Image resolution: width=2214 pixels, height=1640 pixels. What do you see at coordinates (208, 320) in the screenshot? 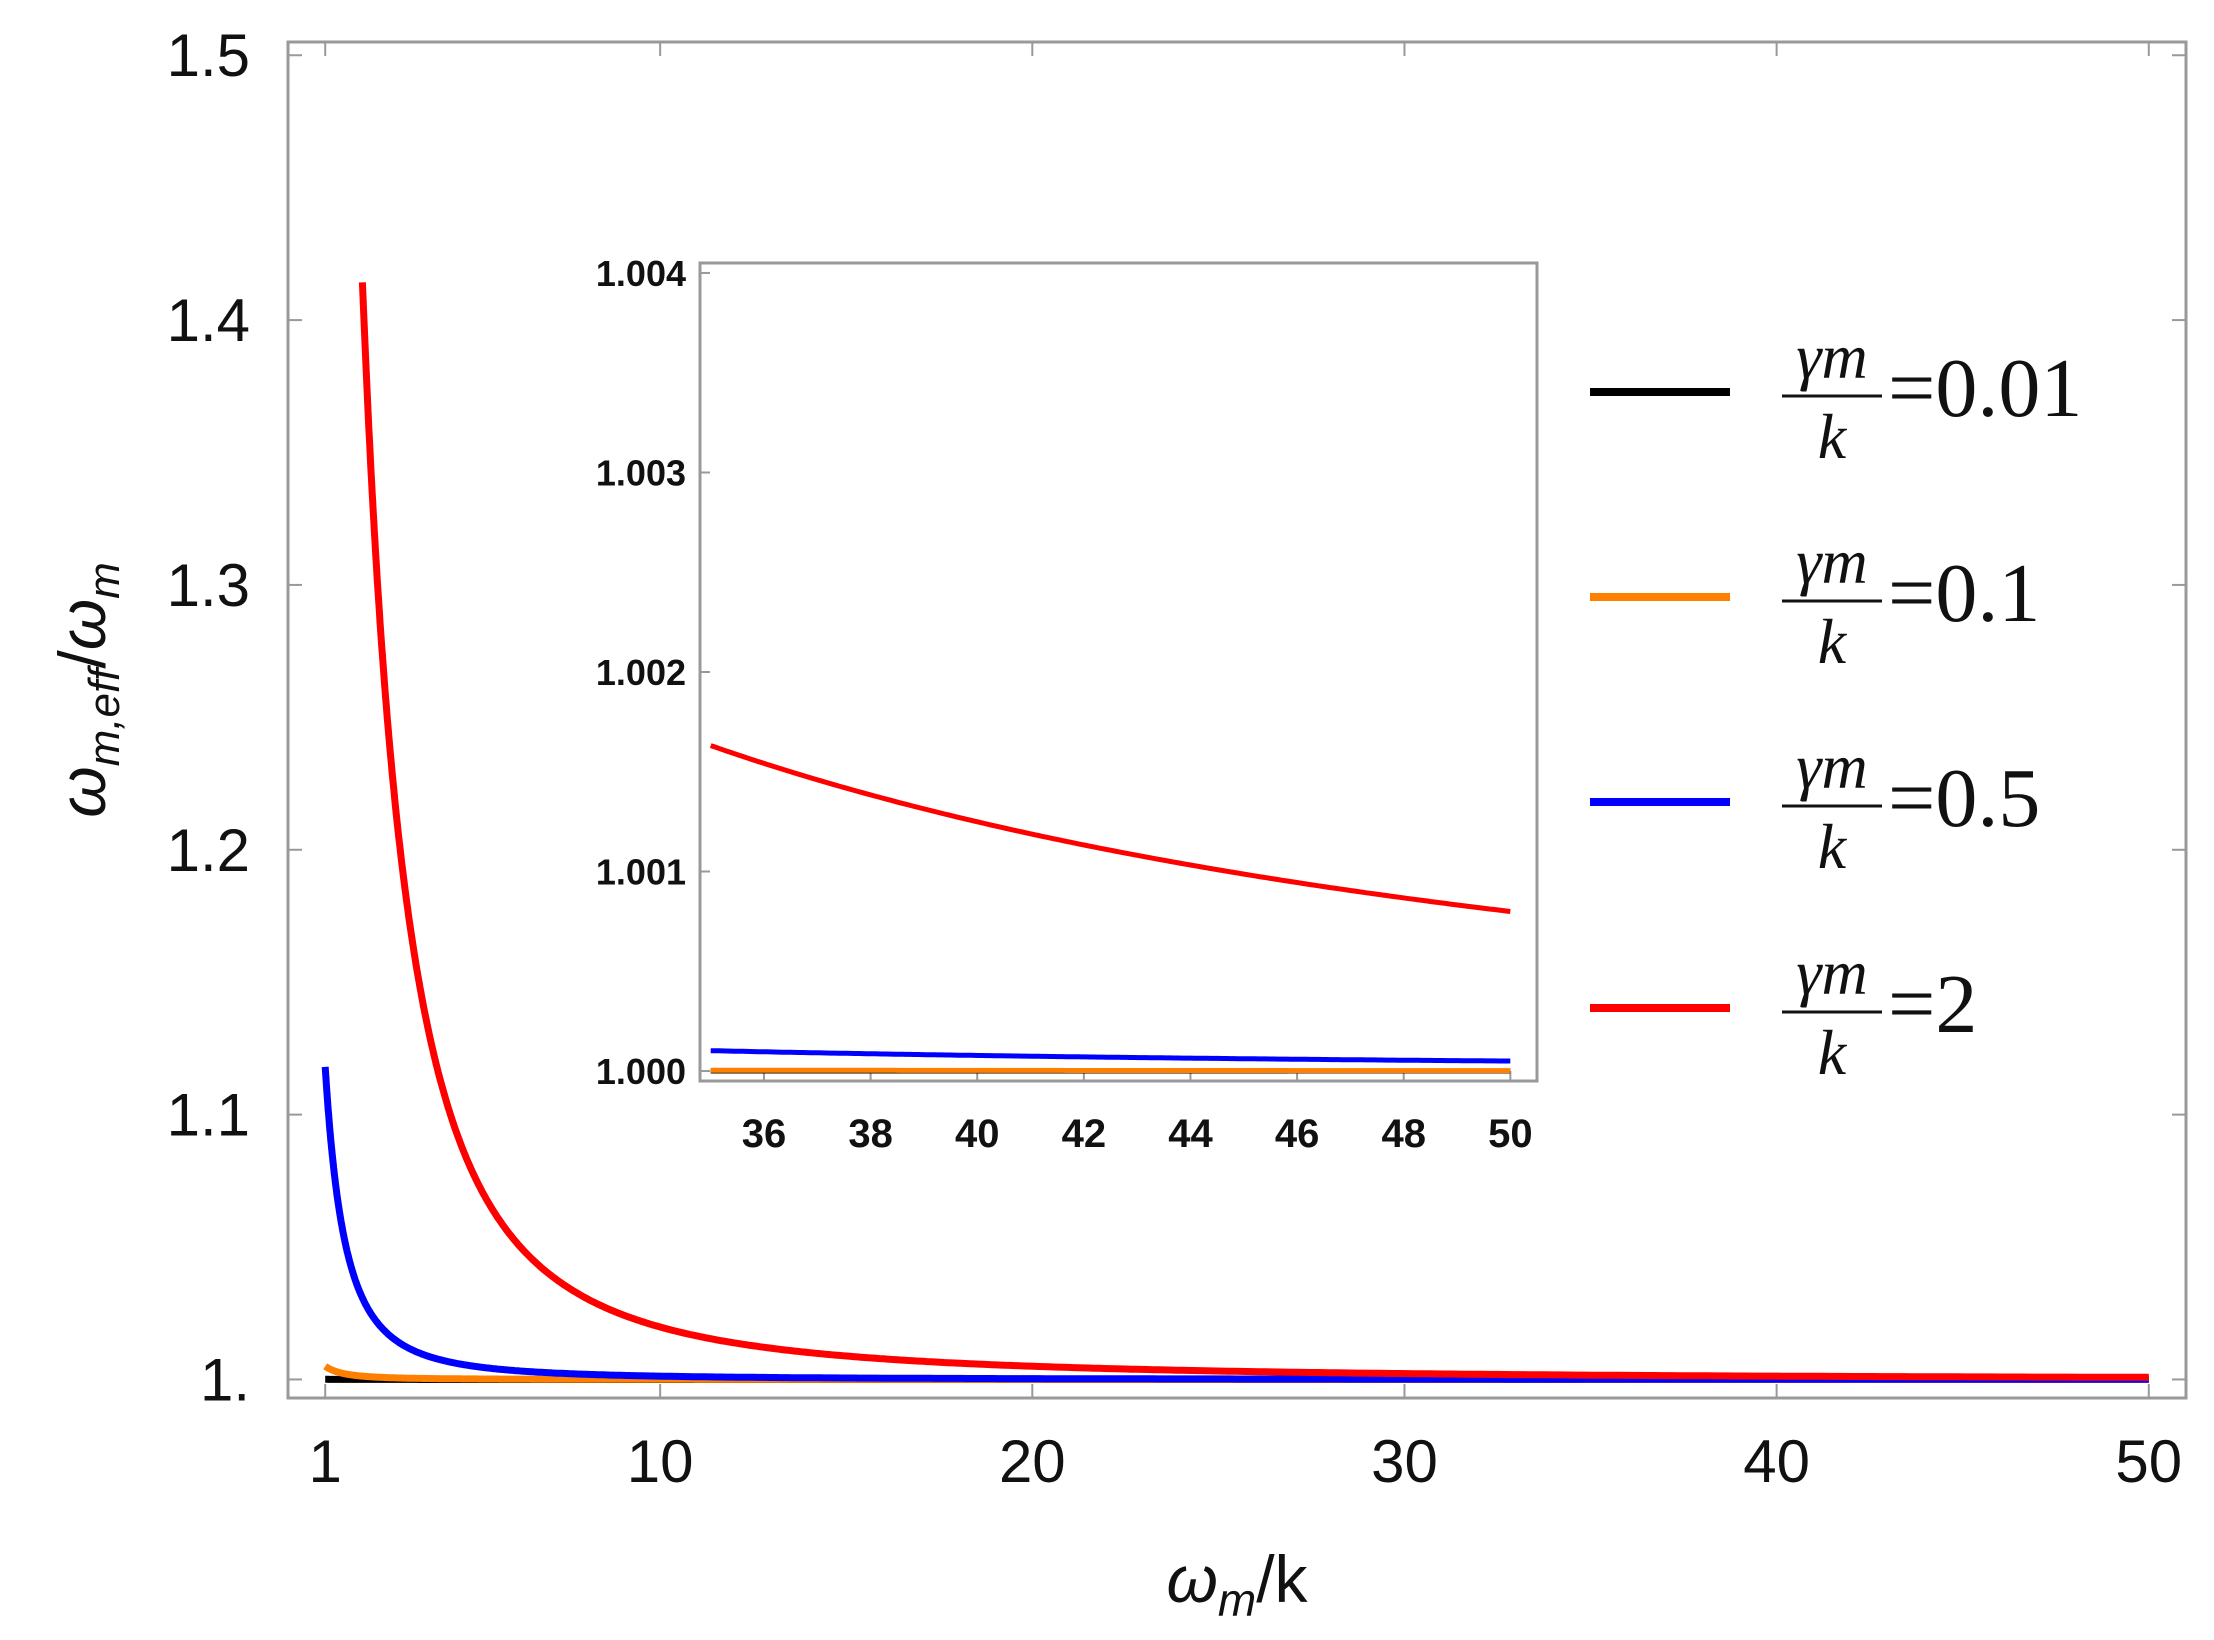
I see `y-tick-label: 1.4` at bounding box center [208, 320].